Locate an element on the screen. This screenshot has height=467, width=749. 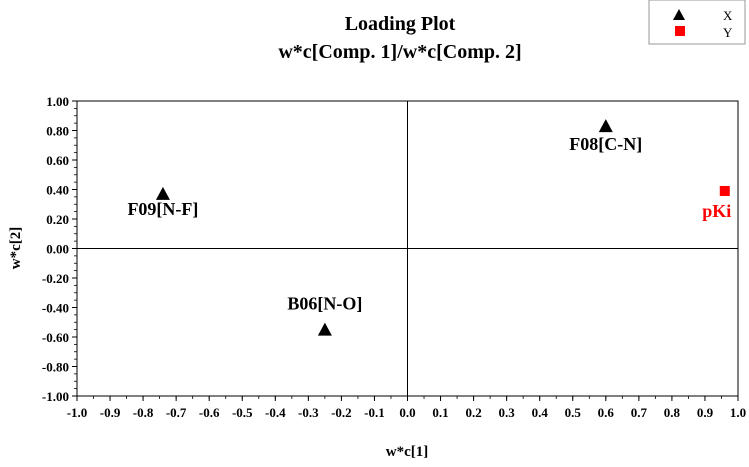
chart-subtitle: w*c[Comp. 1]/w*c[Comp. 2] is located at coordinates (399, 52).